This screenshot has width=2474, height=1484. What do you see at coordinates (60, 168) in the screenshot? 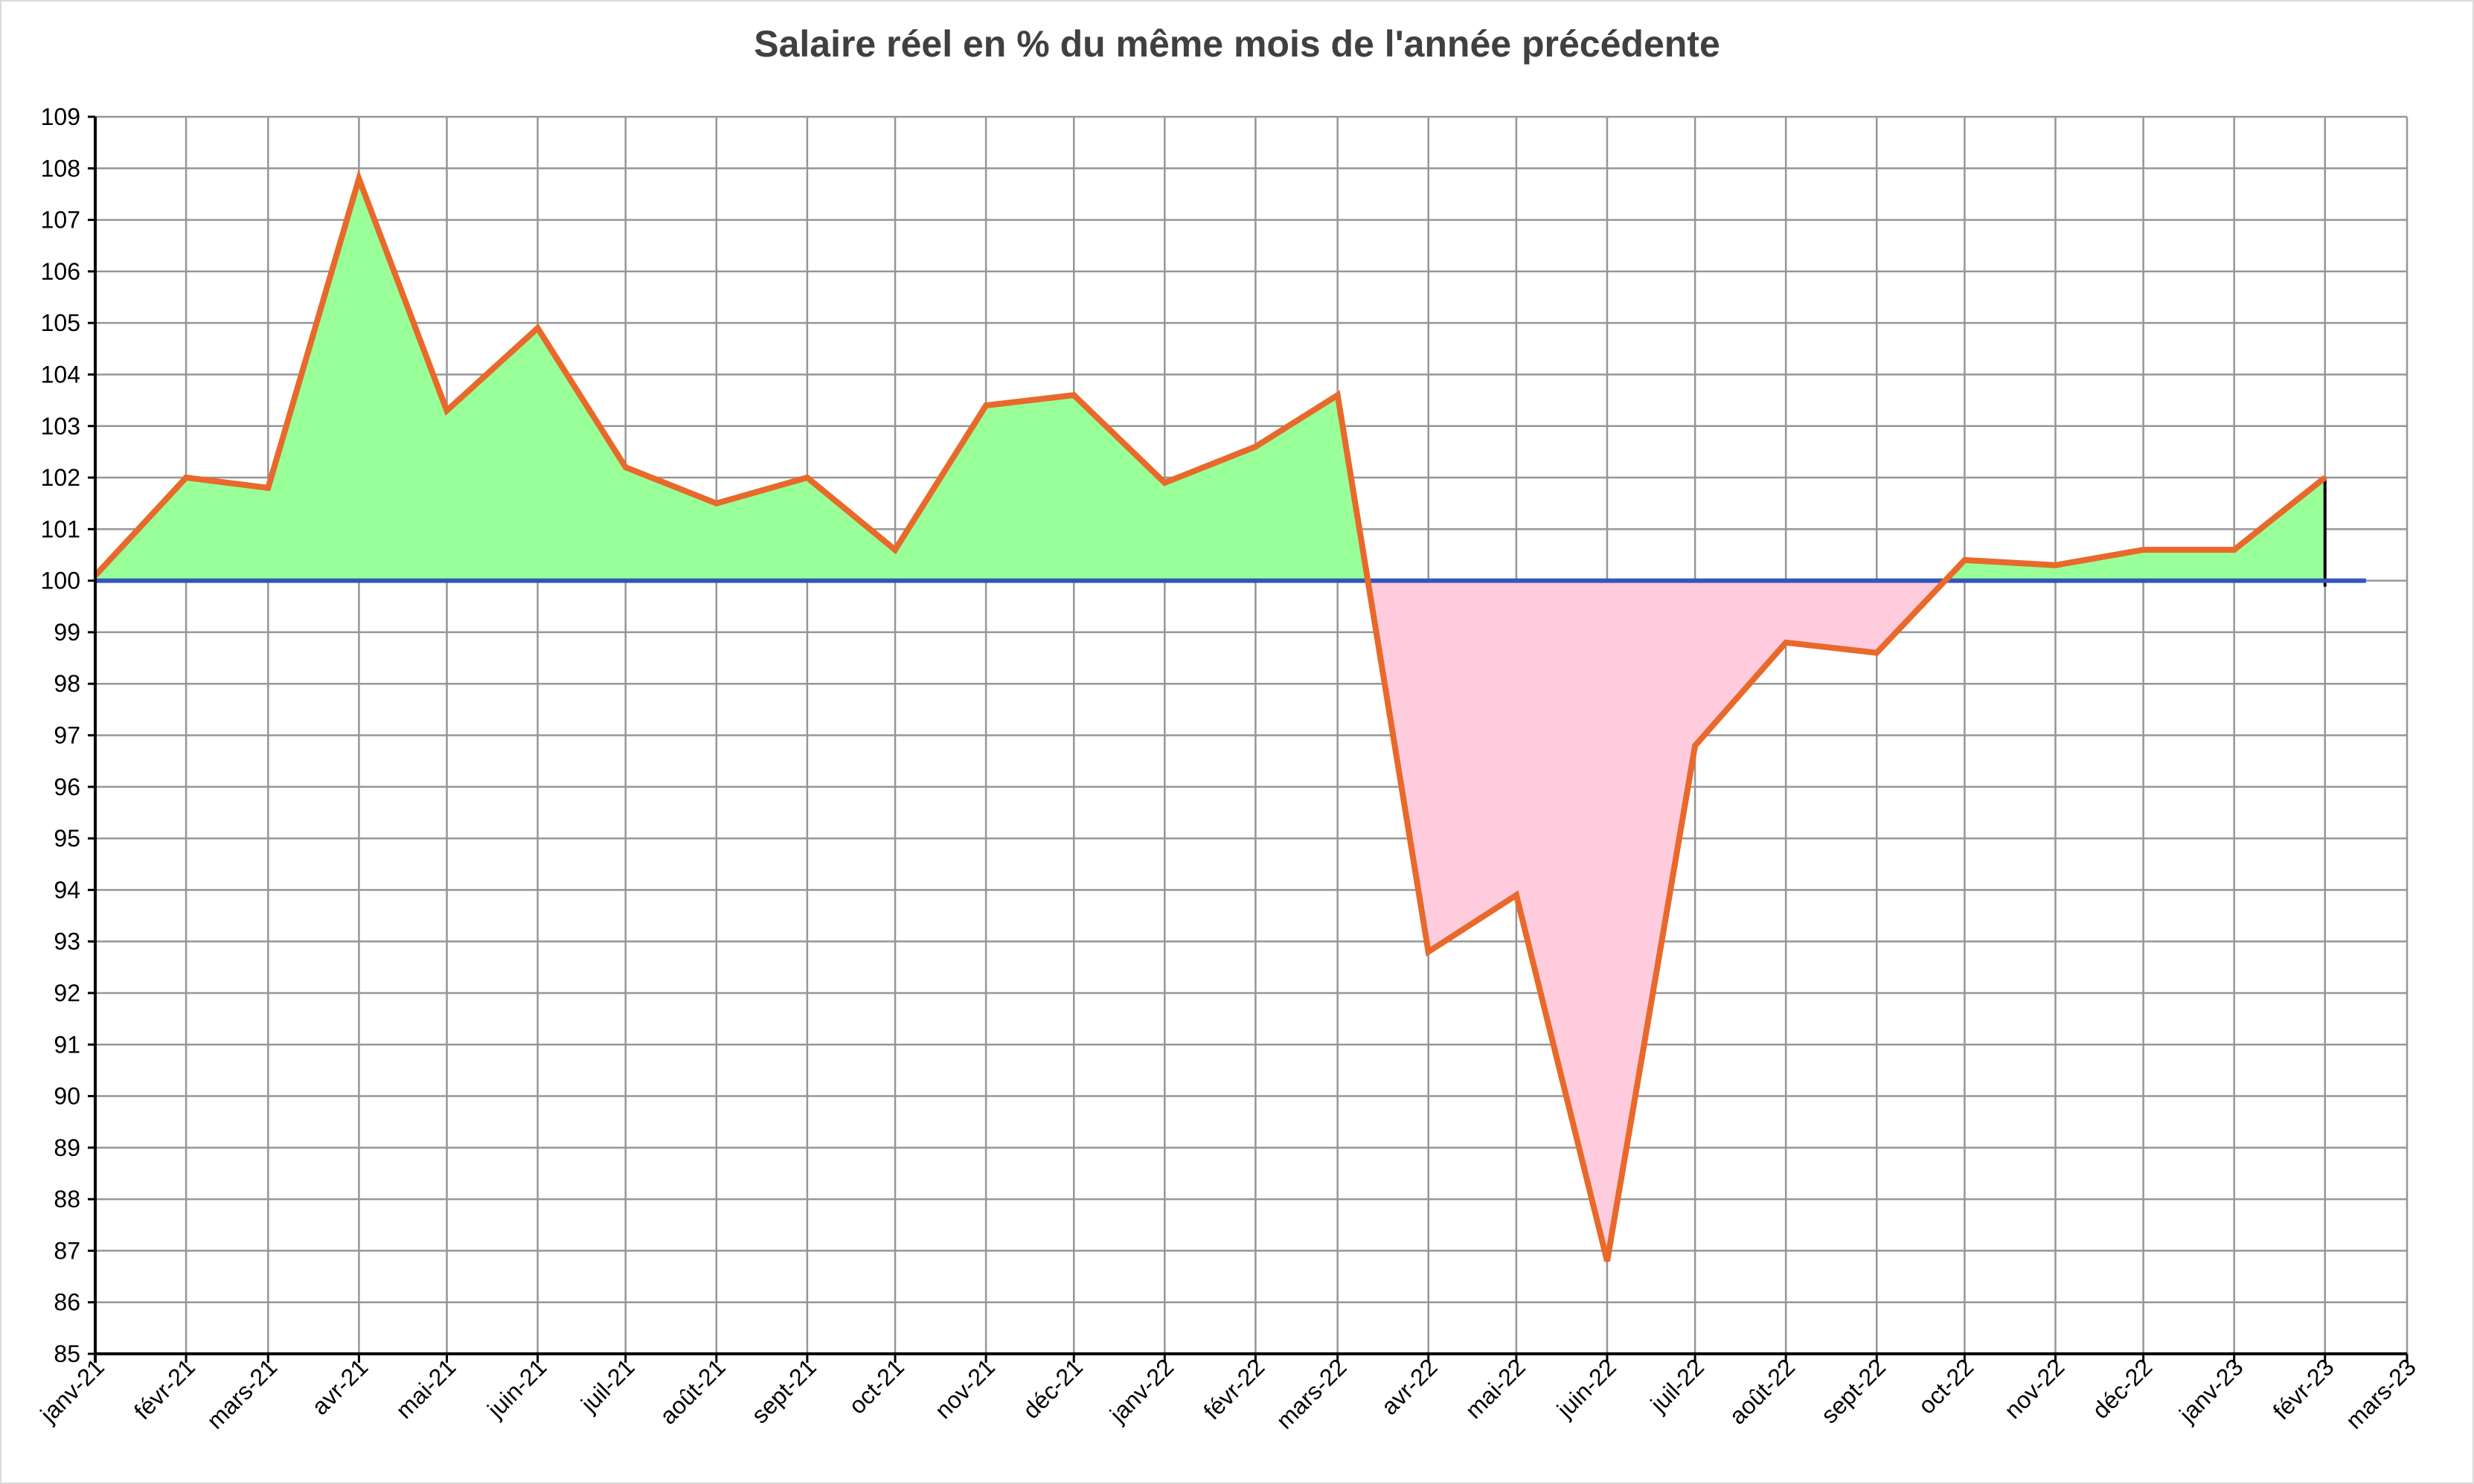
I see `y-tick-label: 108` at bounding box center [60, 168].